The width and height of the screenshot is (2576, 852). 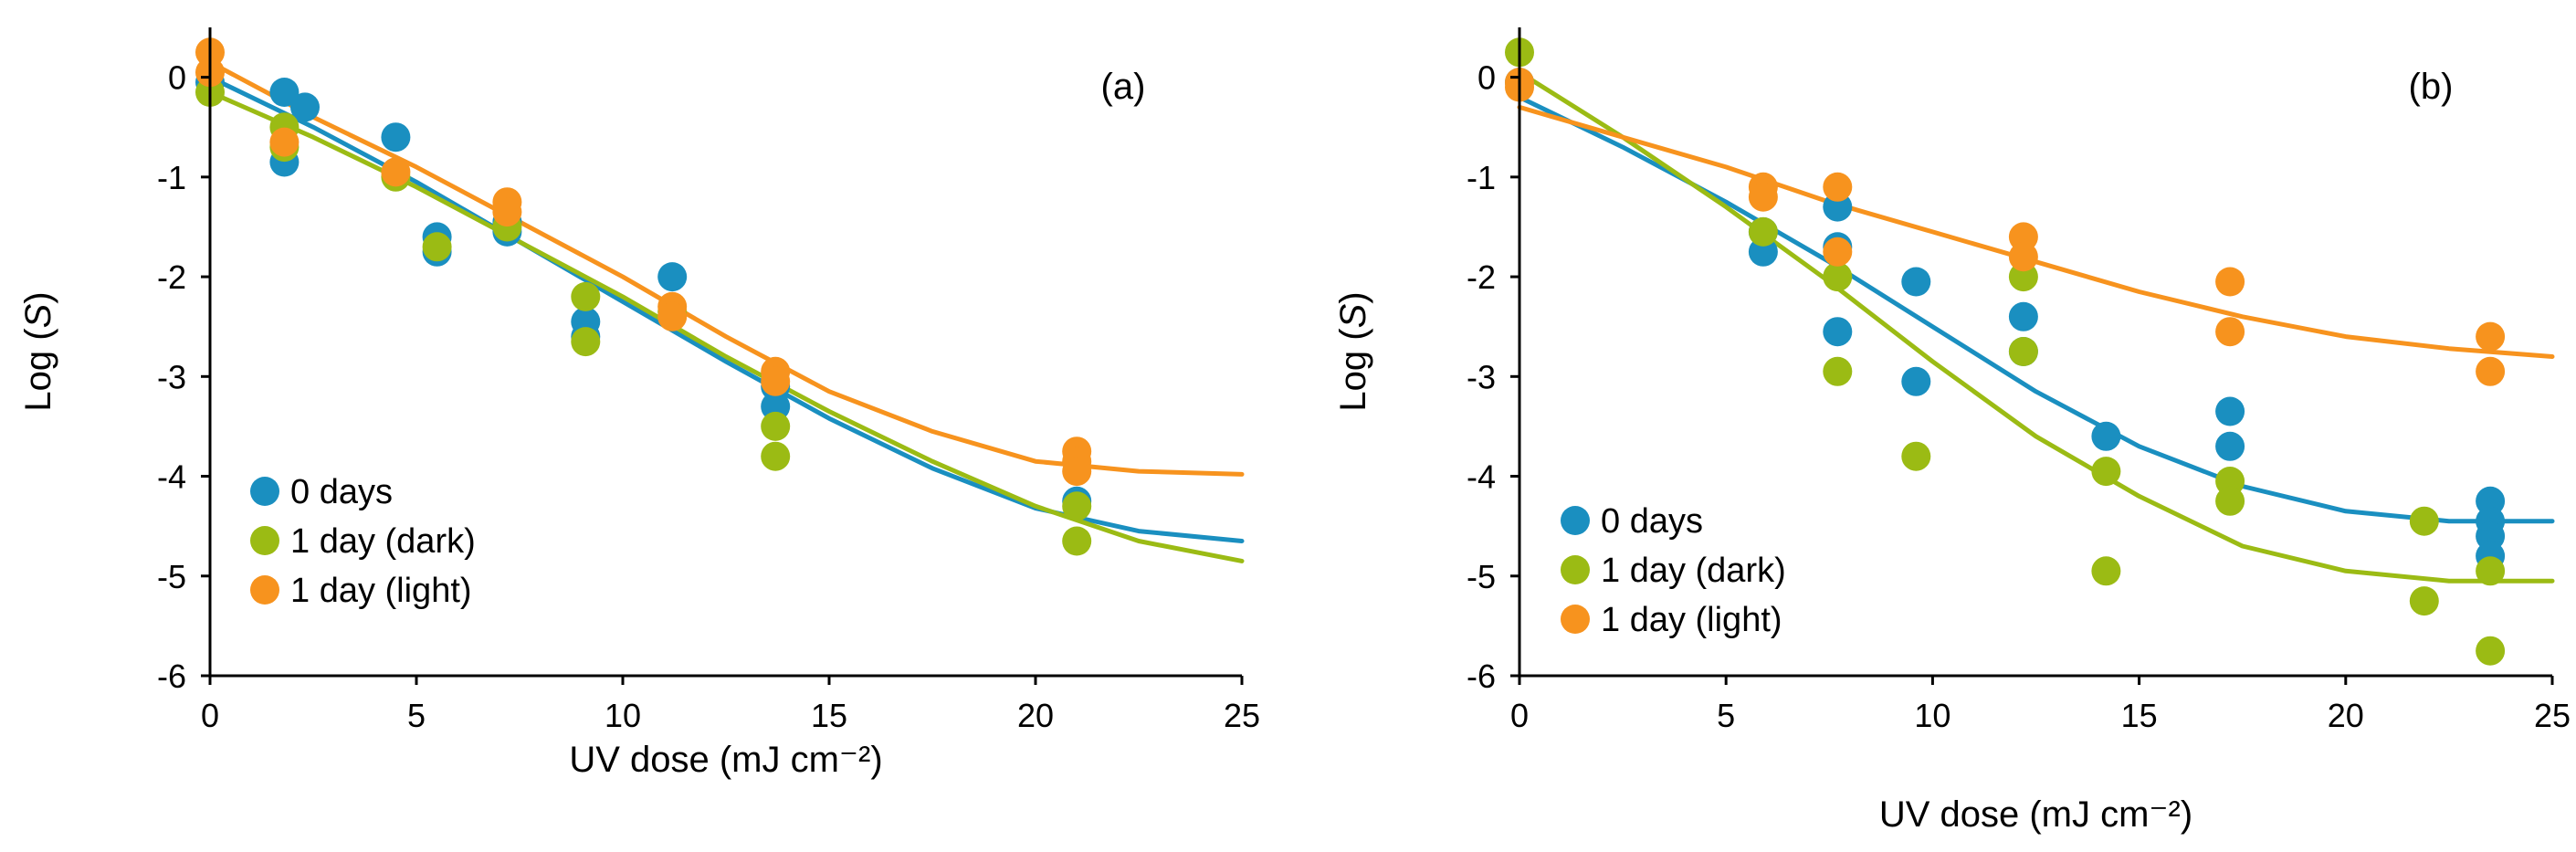 What do you see at coordinates (383, 541) in the screenshot?
I see `panel-a-legend-label-1: 1 day (dark)` at bounding box center [383, 541].